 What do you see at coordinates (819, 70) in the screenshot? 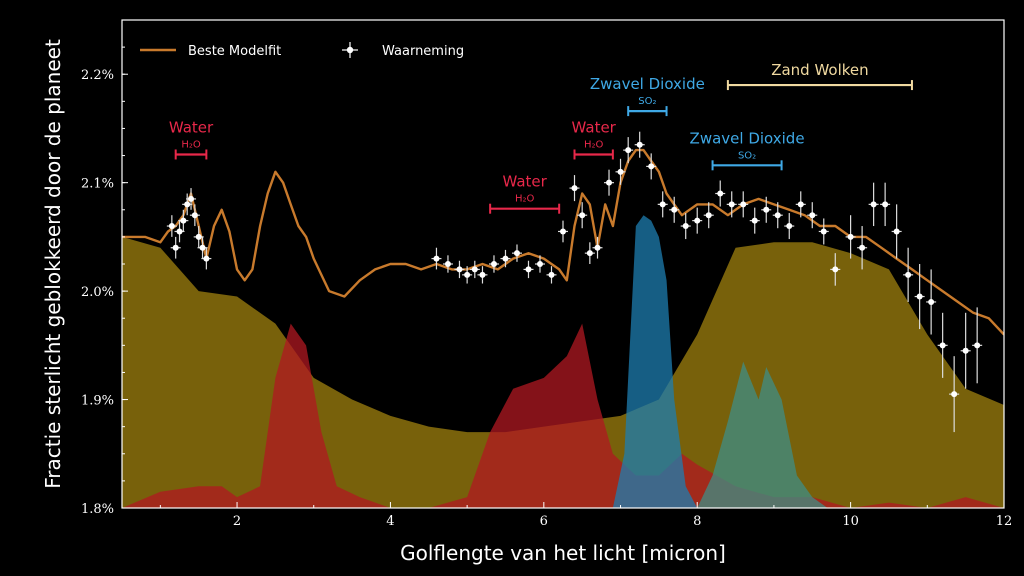
I see `annotation-label: Zand Wolken` at bounding box center [819, 70].